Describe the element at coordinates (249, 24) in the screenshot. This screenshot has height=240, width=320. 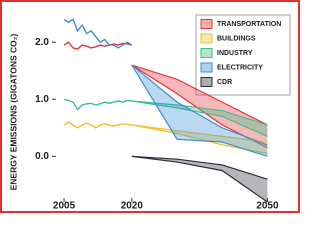
I see `legend-label: TRANSPORTATION` at that location.